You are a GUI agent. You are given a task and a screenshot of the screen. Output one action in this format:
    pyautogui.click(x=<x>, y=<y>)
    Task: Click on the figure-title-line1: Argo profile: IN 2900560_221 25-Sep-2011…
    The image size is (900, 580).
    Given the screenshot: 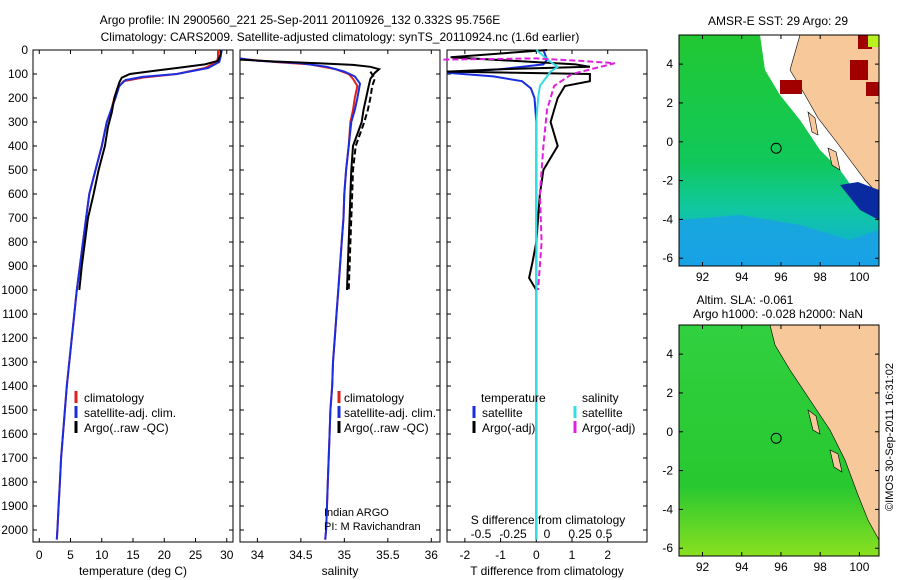 What is the action you would take?
    pyautogui.click(x=300, y=20)
    